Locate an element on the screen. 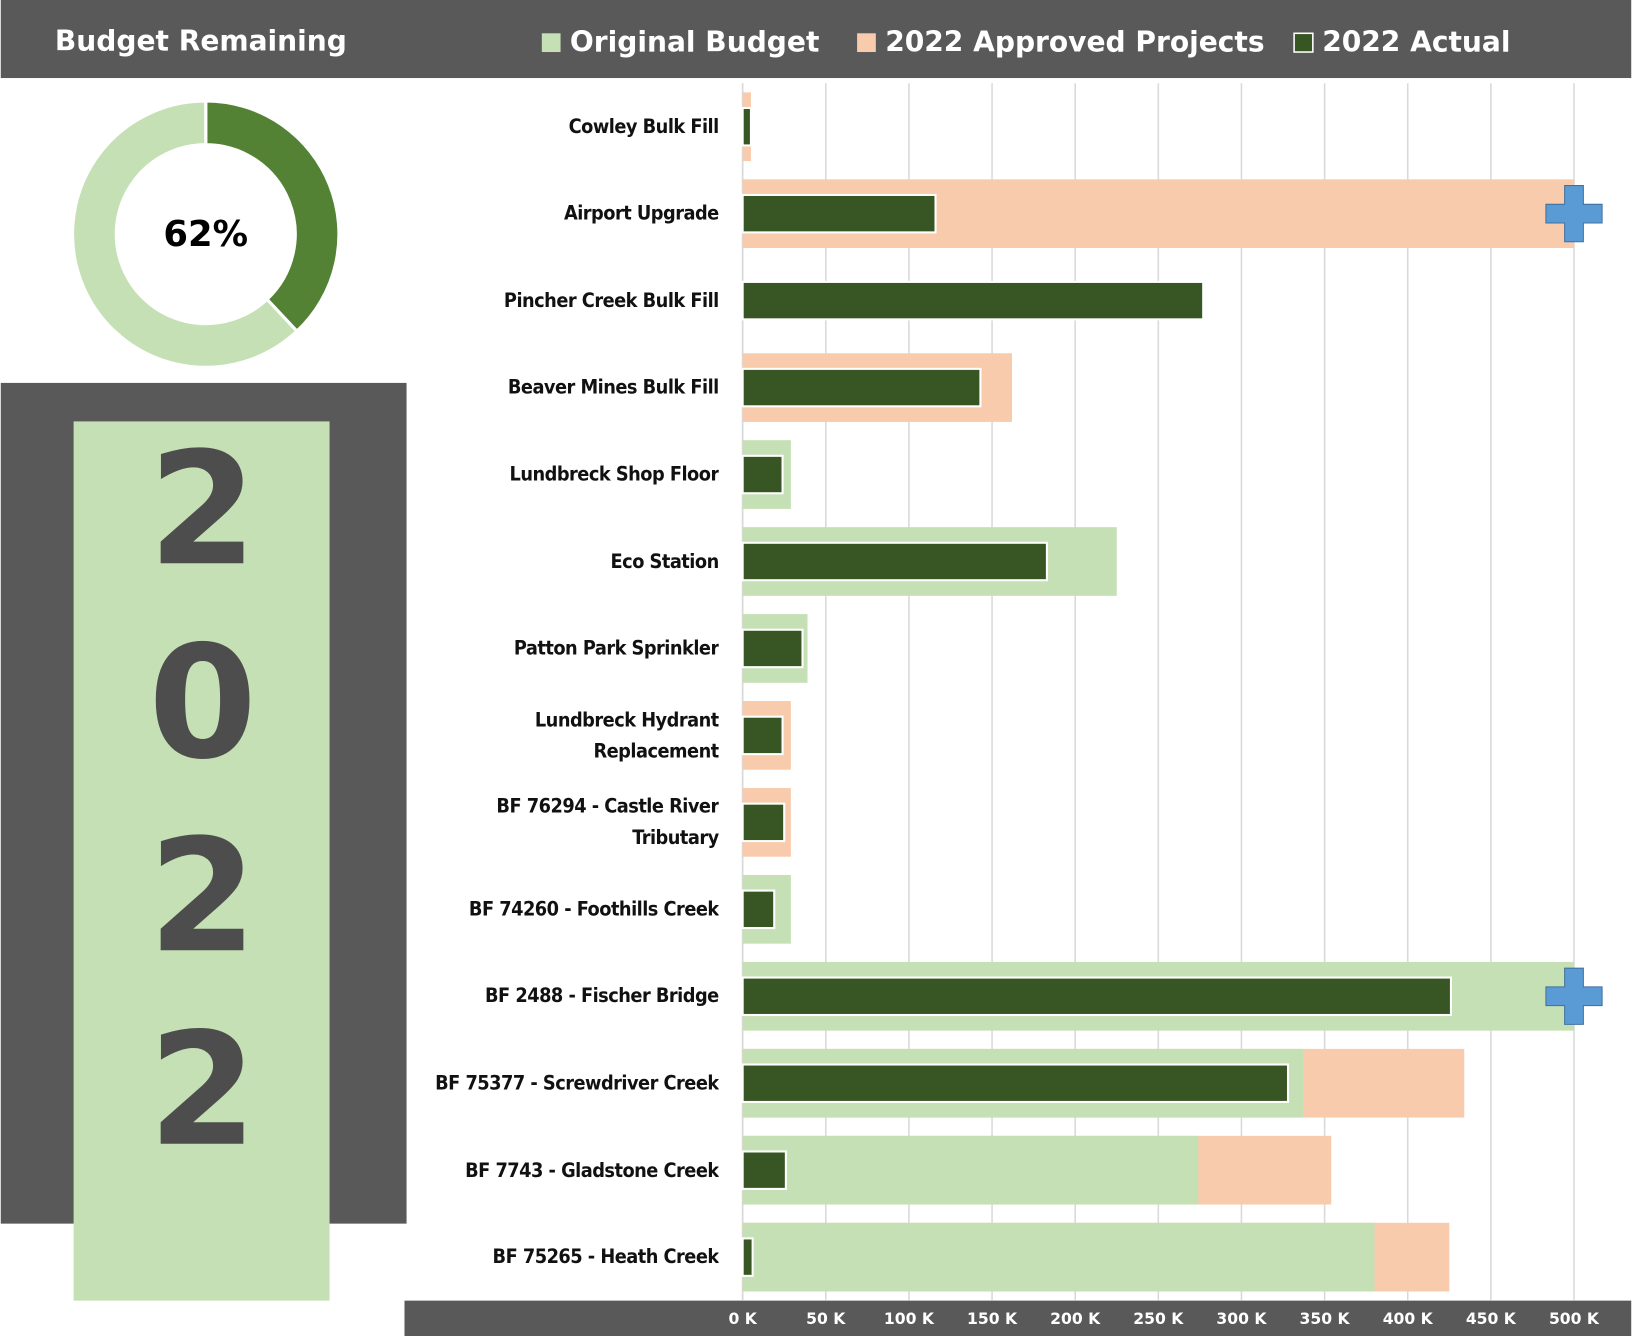 The width and height of the screenshot is (1632, 1336). legend-label: Original Budget is located at coordinates (694, 42).